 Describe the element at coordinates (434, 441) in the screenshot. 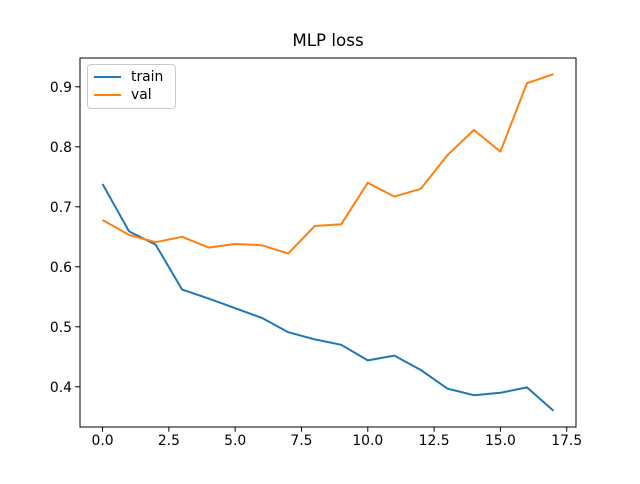

I see `x-tick-label: 12.5` at that location.